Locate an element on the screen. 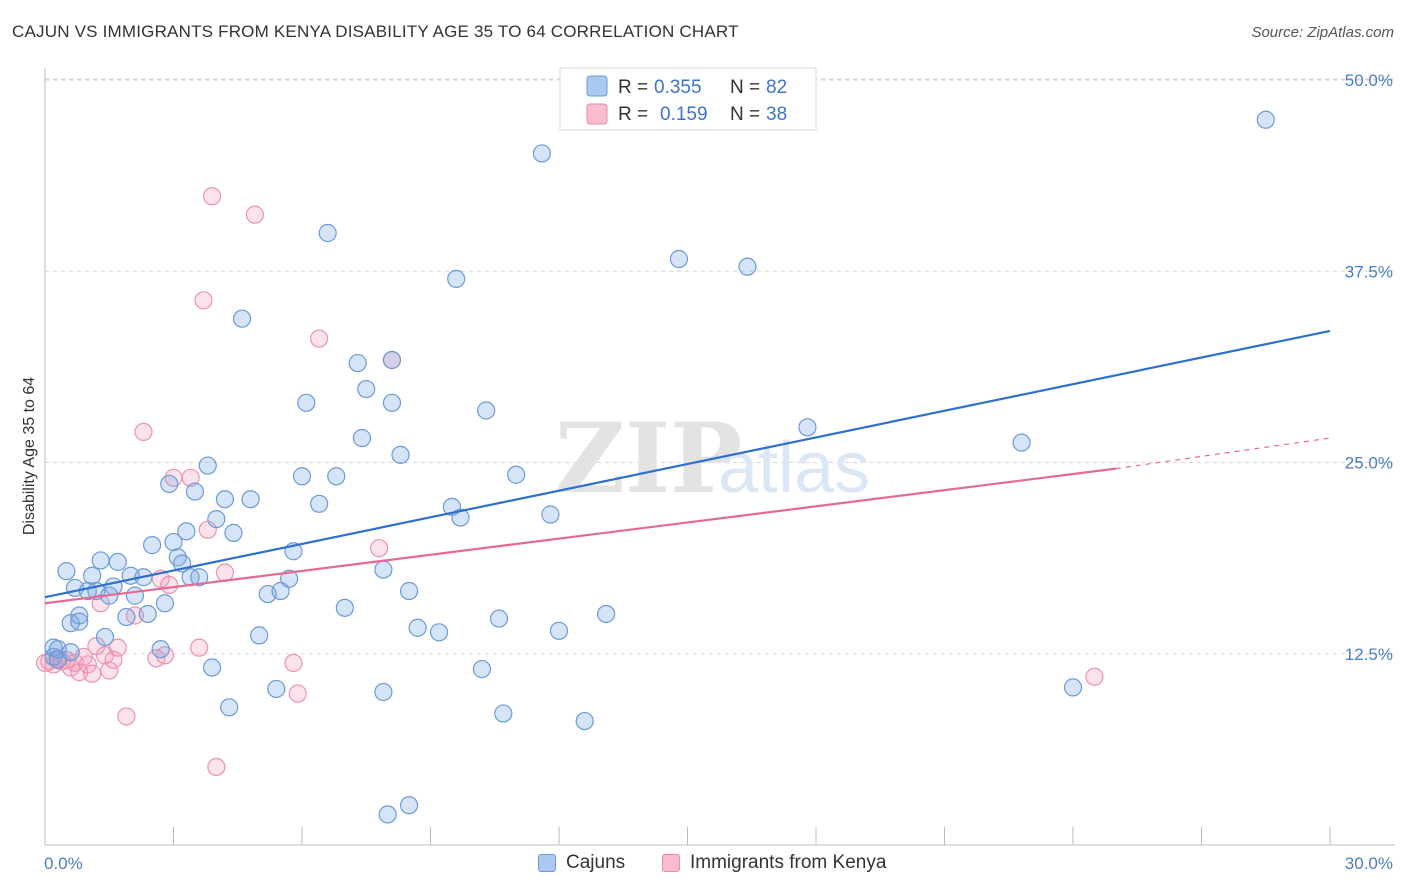 This screenshot has width=1406, height=892. legend-r-value-1: 0.355 is located at coordinates (678, 87).